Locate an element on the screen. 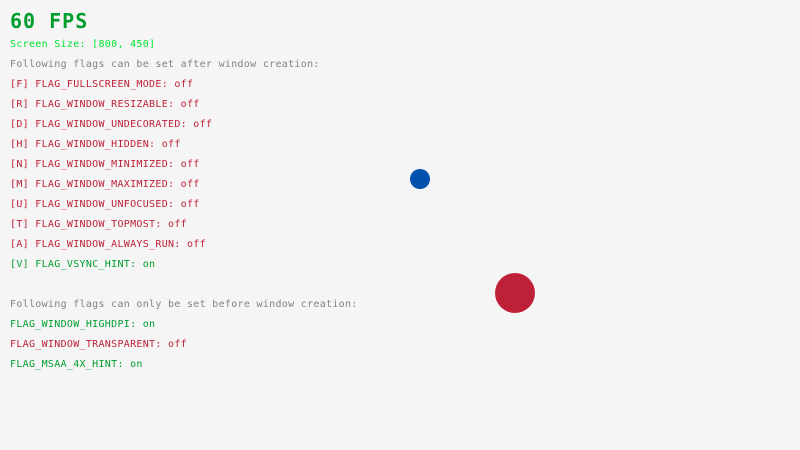  flag-status-after-8: [A] FLAG_WINDOW_ALWAYS_RUN: off is located at coordinates (108, 244).